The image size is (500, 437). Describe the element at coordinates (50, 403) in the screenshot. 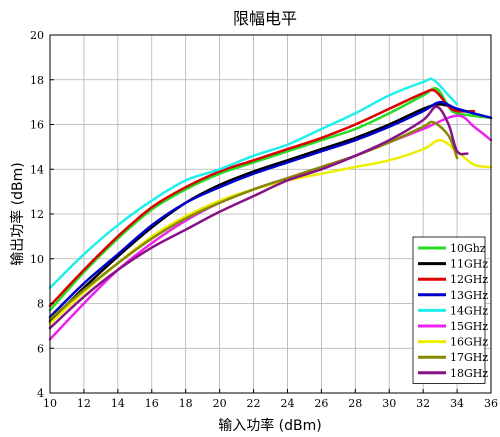

I see `x-tick-label: 10` at that location.